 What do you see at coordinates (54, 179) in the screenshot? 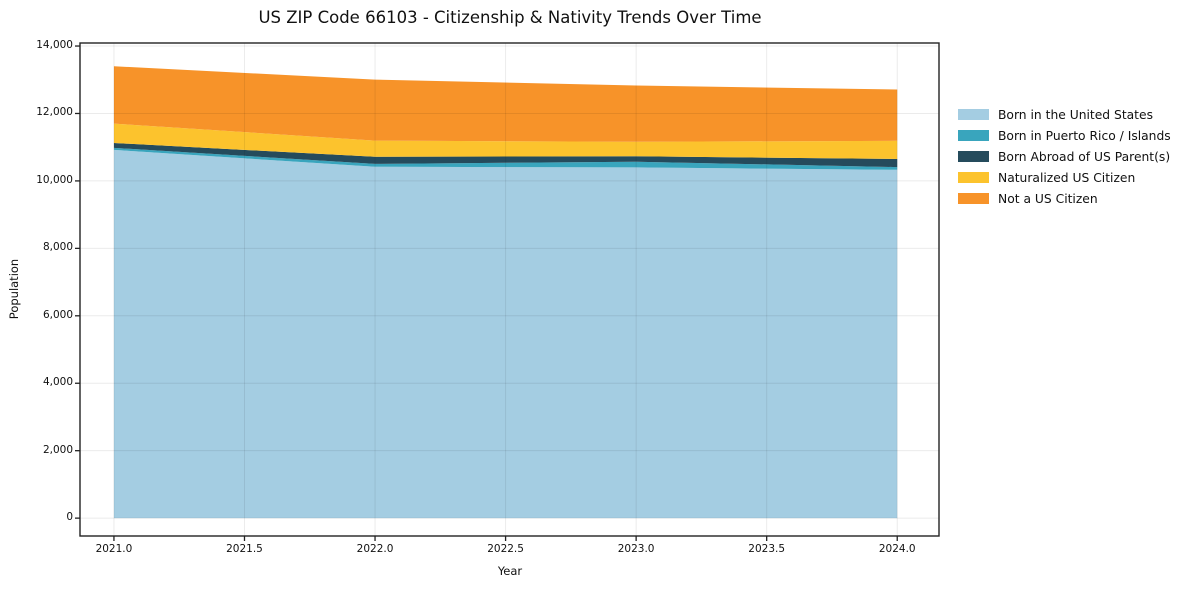
I see `ytick-label: 10,000` at bounding box center [54, 179].